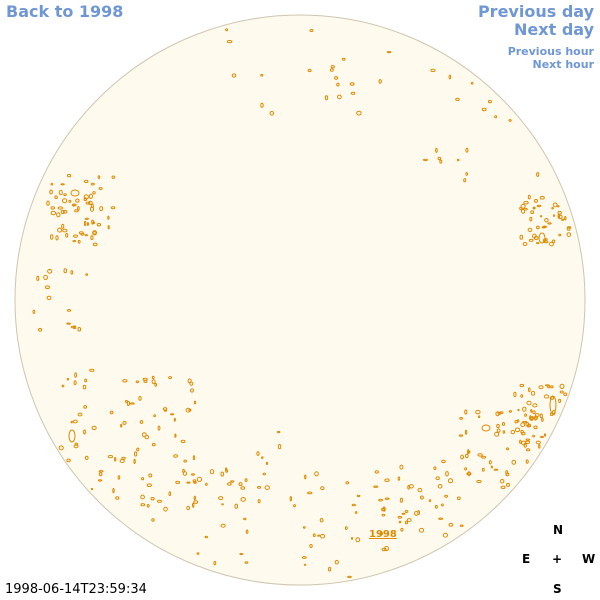 This screenshot has width=600, height=600. I want to click on next-day-link: Next day, so click(554, 29).